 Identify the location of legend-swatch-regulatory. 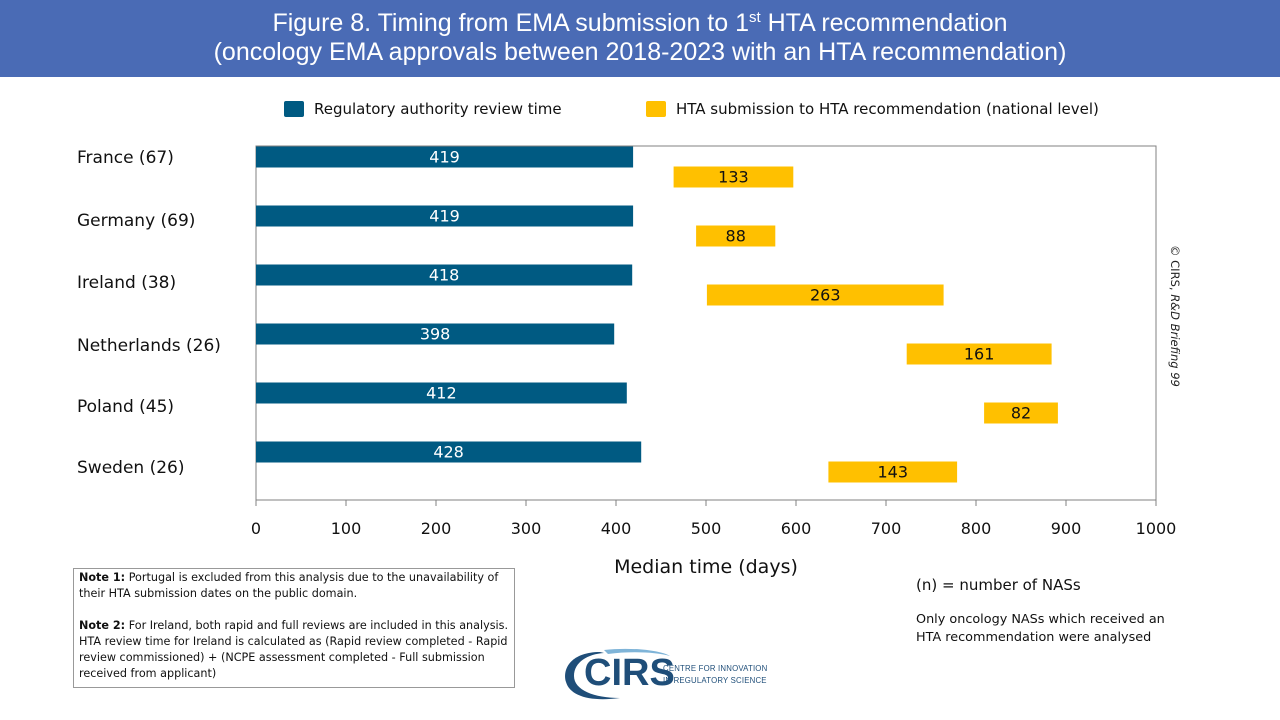
(294, 109).